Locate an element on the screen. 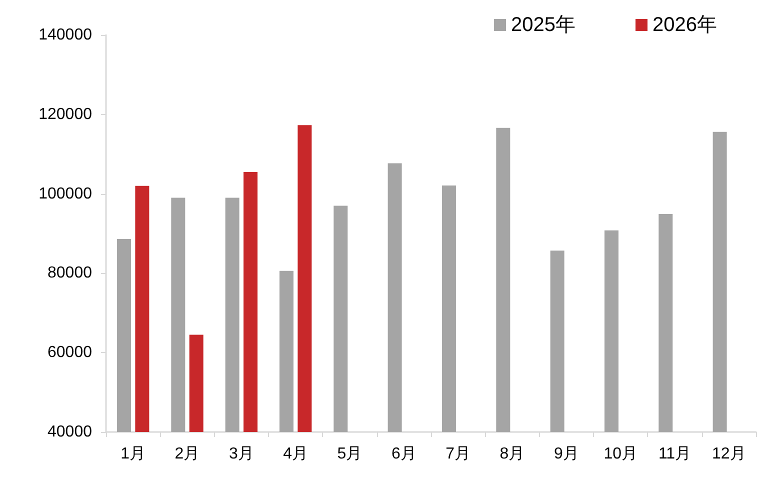  legend-label: 2025年 is located at coordinates (543, 25).